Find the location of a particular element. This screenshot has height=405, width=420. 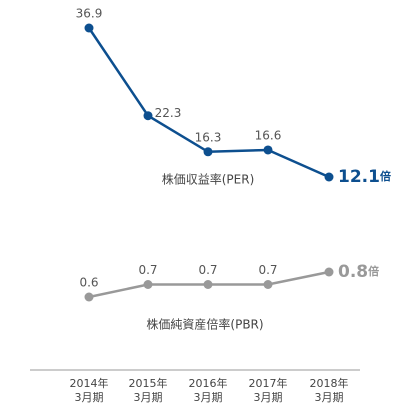

value-text: 0.8 is located at coordinates (353, 272).